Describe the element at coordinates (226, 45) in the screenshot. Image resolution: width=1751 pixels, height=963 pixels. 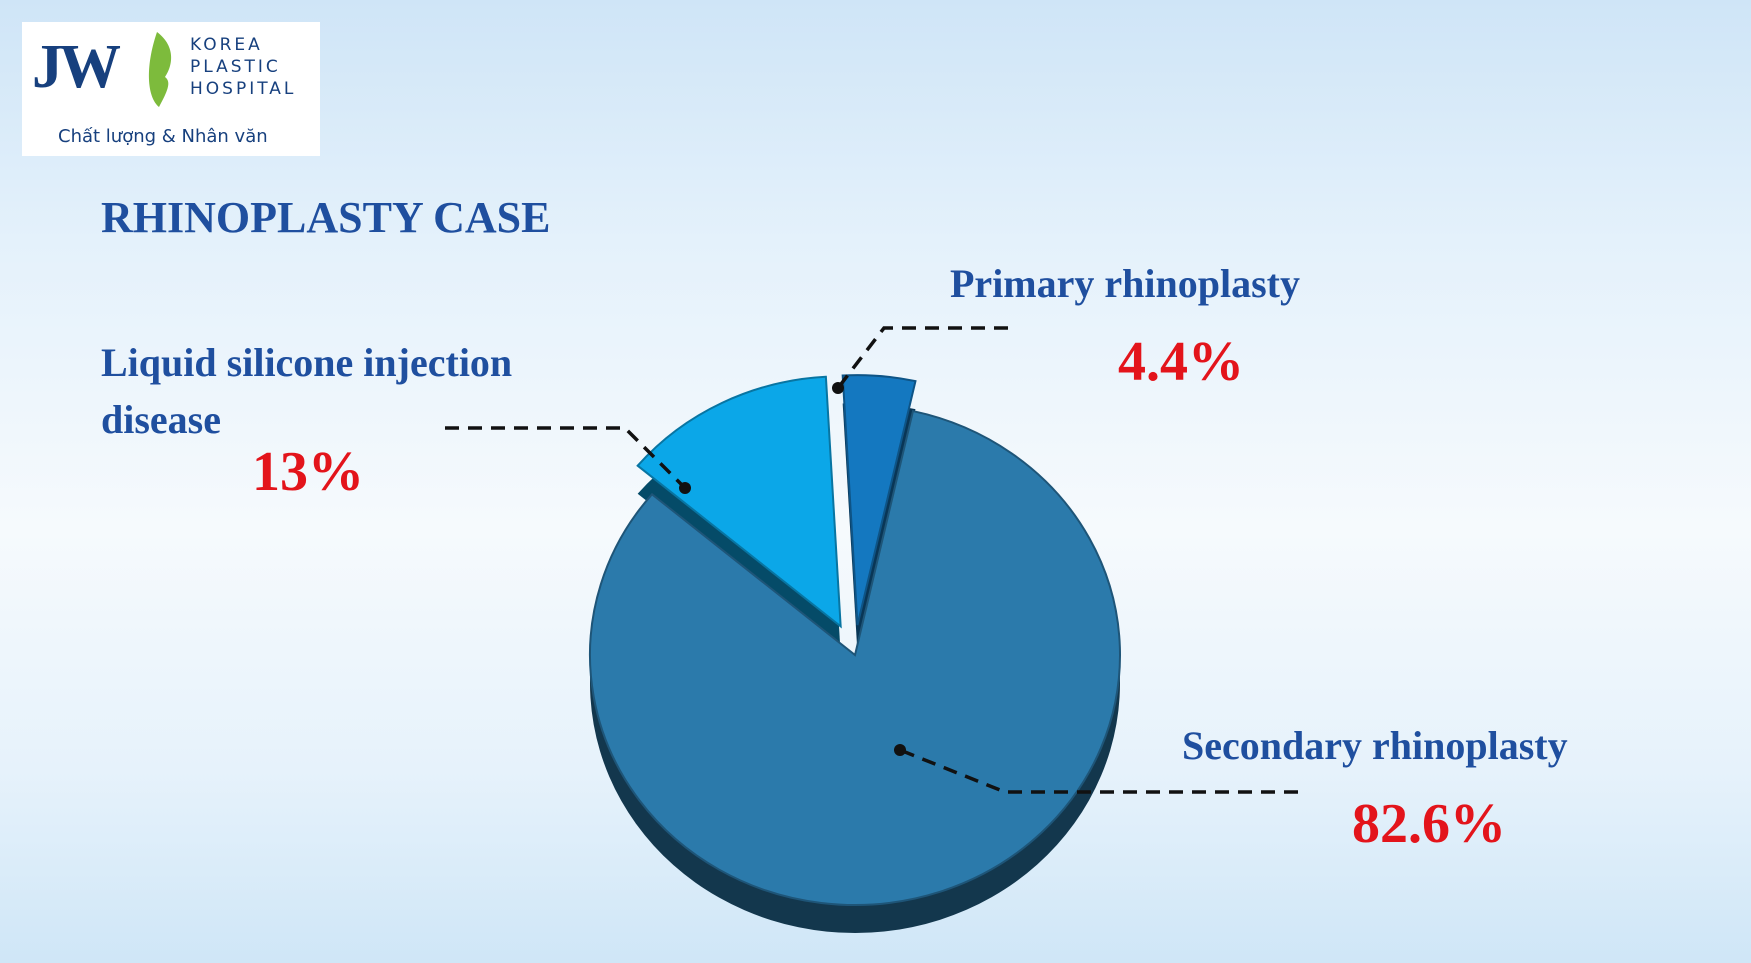
I see `logo-text: KOREA` at that location.